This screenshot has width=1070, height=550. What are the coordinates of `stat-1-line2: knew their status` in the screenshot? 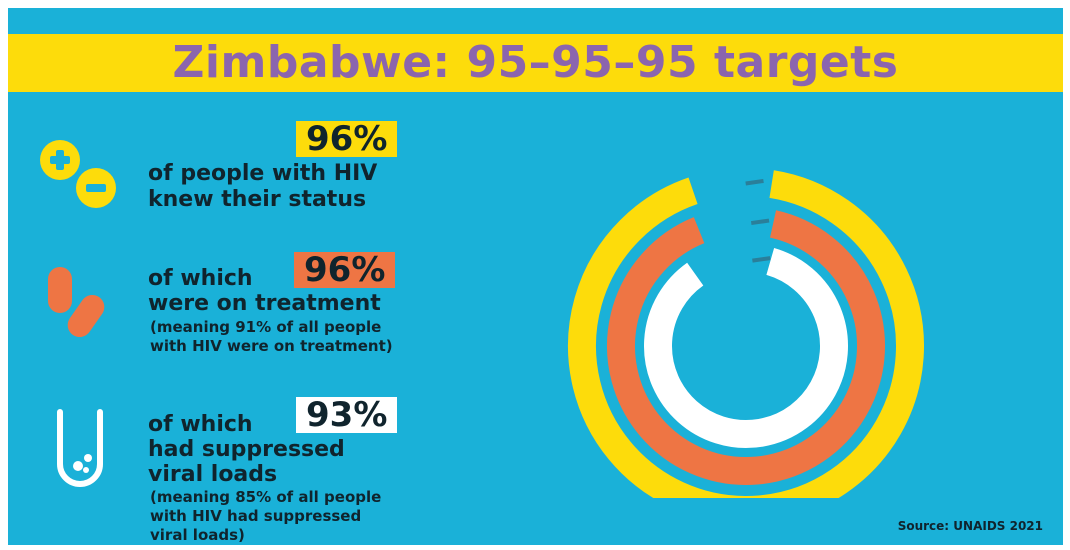 It's located at (257, 199).